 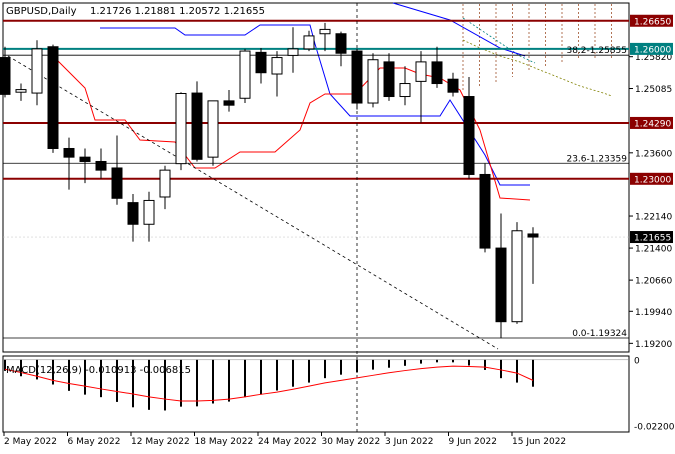 I want to click on price-axis-label: 1.21400, so click(x=653, y=250).